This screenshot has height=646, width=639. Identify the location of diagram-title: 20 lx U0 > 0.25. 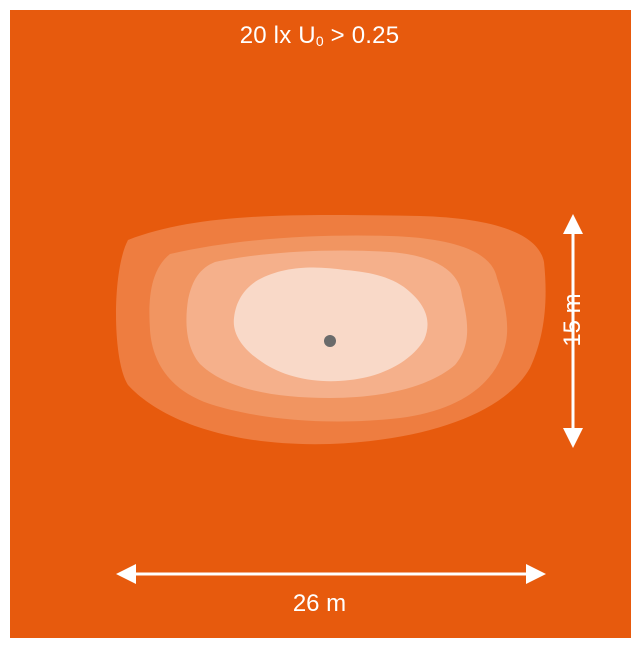
(319, 36).